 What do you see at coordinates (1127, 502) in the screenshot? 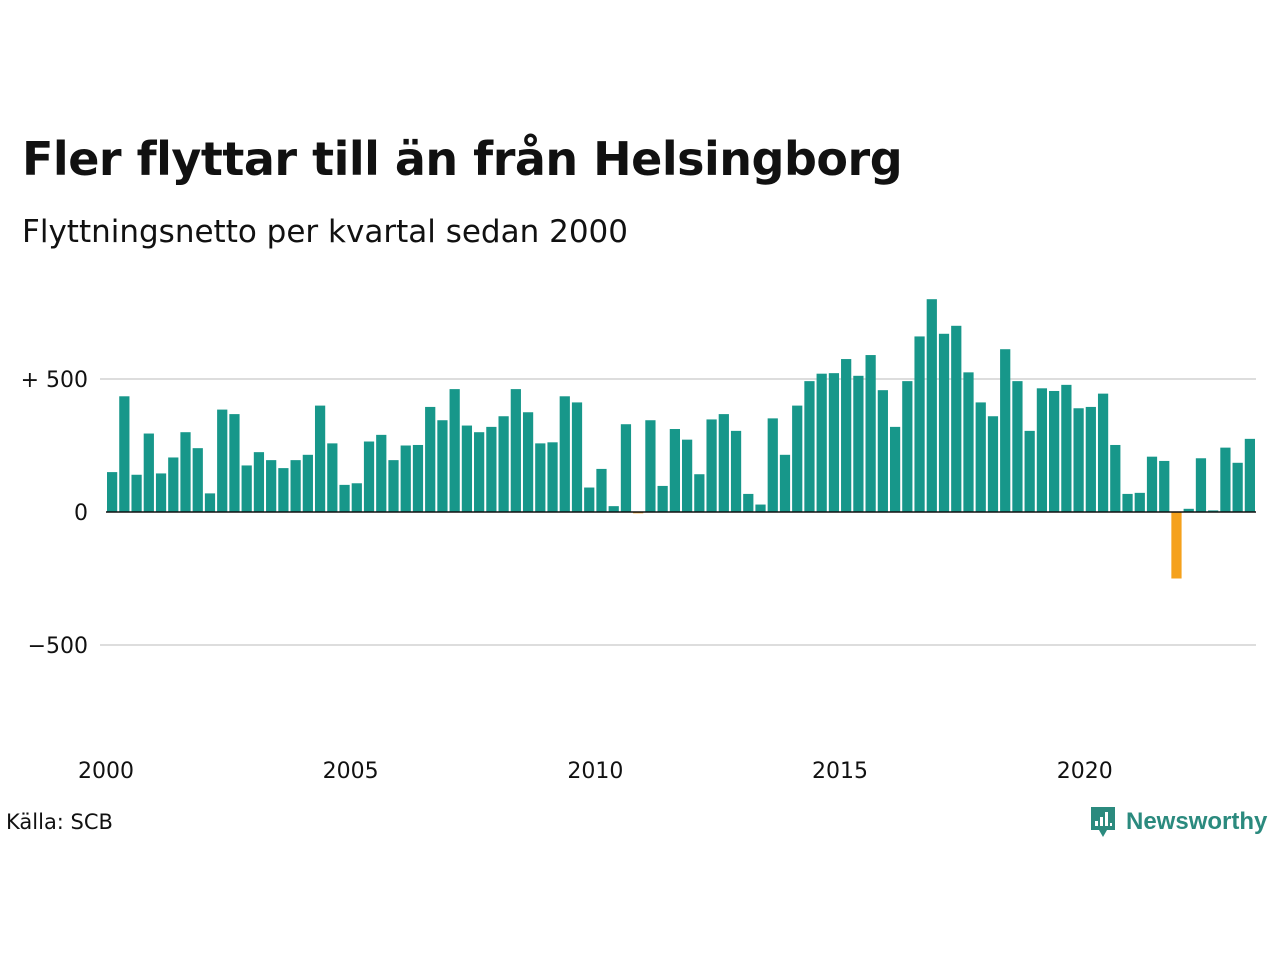
I see `bar-2020-q4` at bounding box center [1127, 502].